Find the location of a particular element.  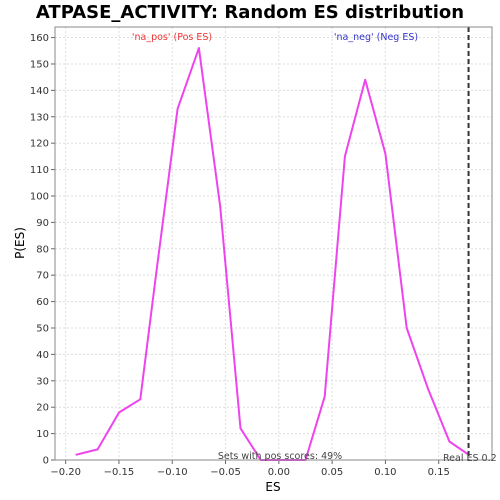

y-axis-label: P(ES) is located at coordinates (20, 243).